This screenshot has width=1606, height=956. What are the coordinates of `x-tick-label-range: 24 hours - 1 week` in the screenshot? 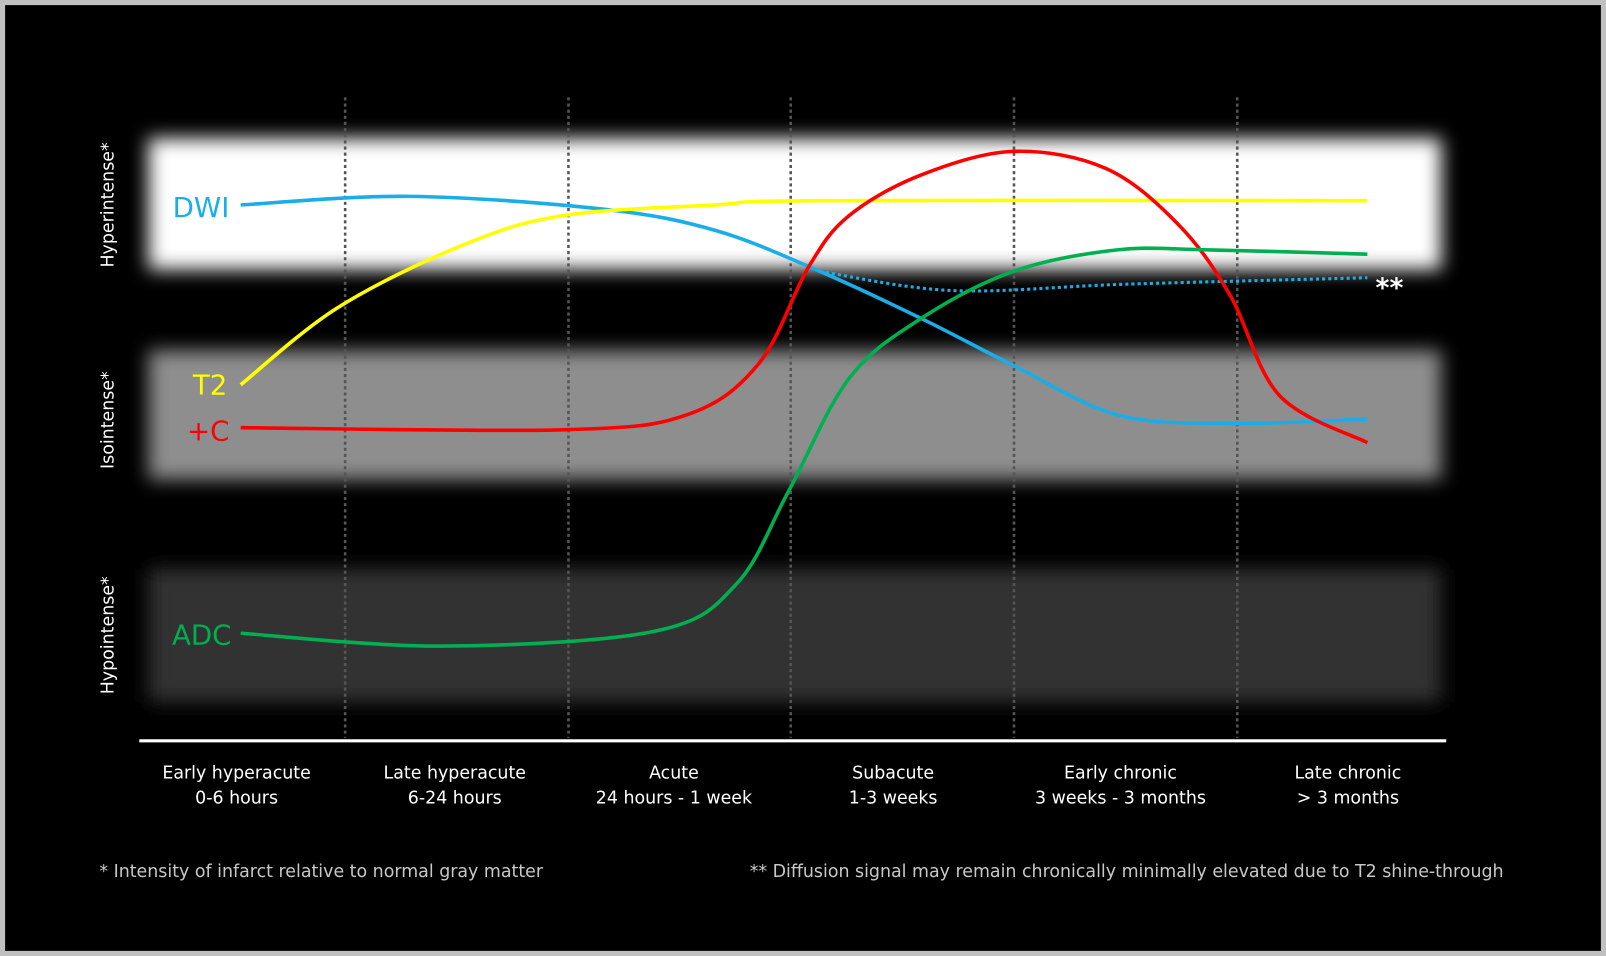 It's located at (674, 798).